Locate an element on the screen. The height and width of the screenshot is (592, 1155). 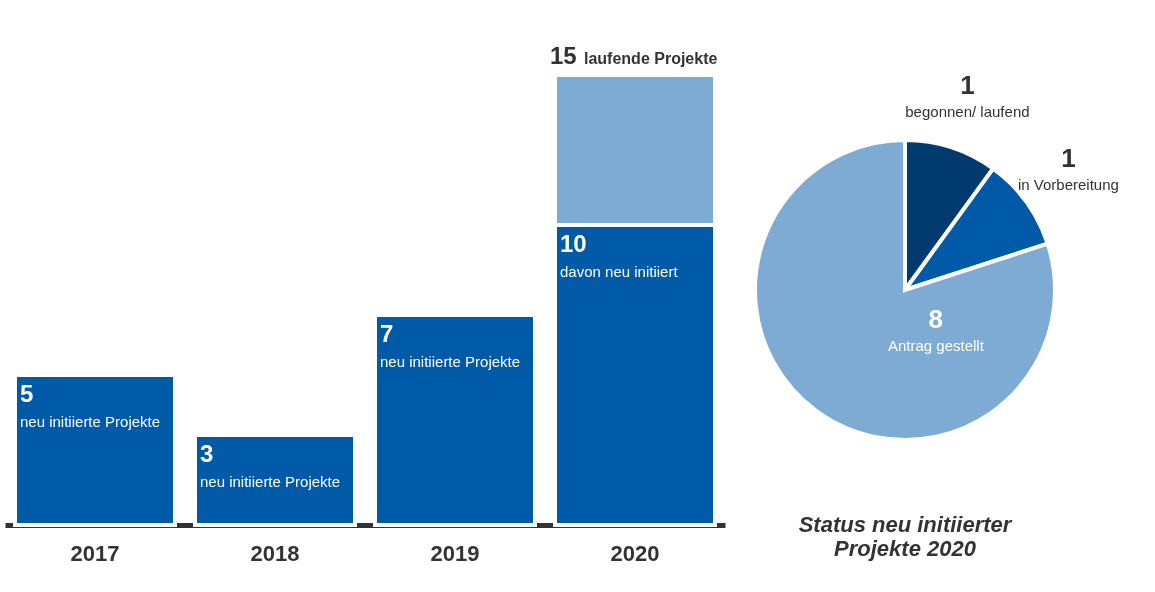
x-tick-label: 2018 is located at coordinates (275, 553).